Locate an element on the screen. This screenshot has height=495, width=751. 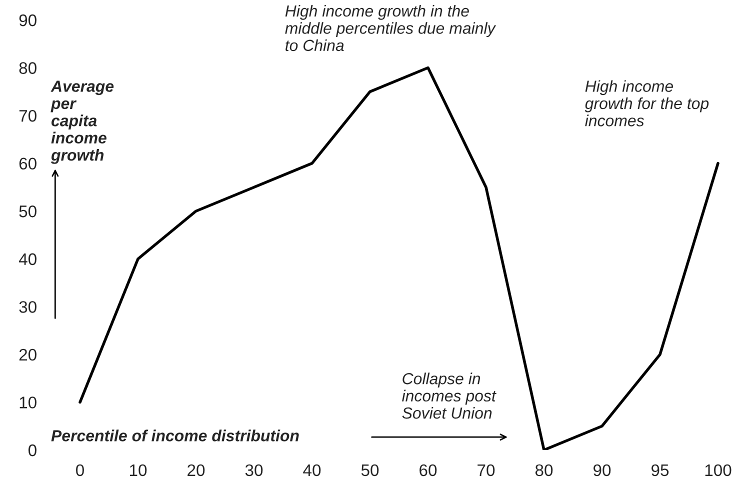
y-tick-label: 20 is located at coordinates (27, 354).